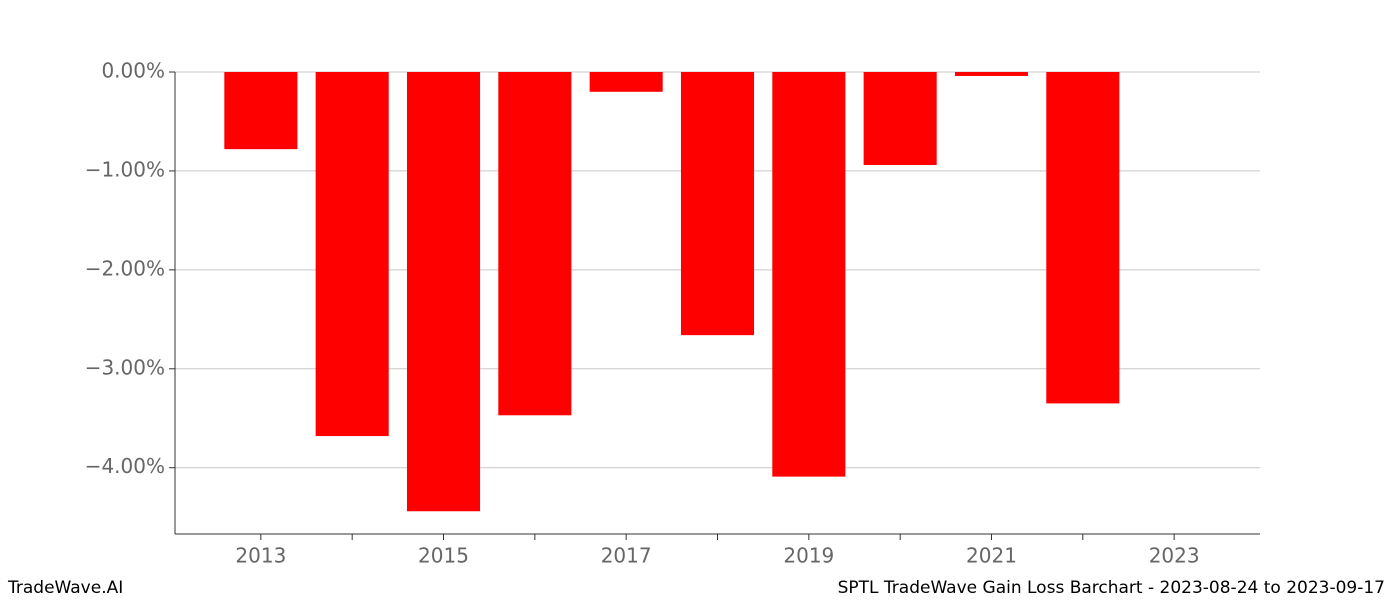 The width and height of the screenshot is (1400, 600). I want to click on x-tick-label: 2013, so click(260, 556).